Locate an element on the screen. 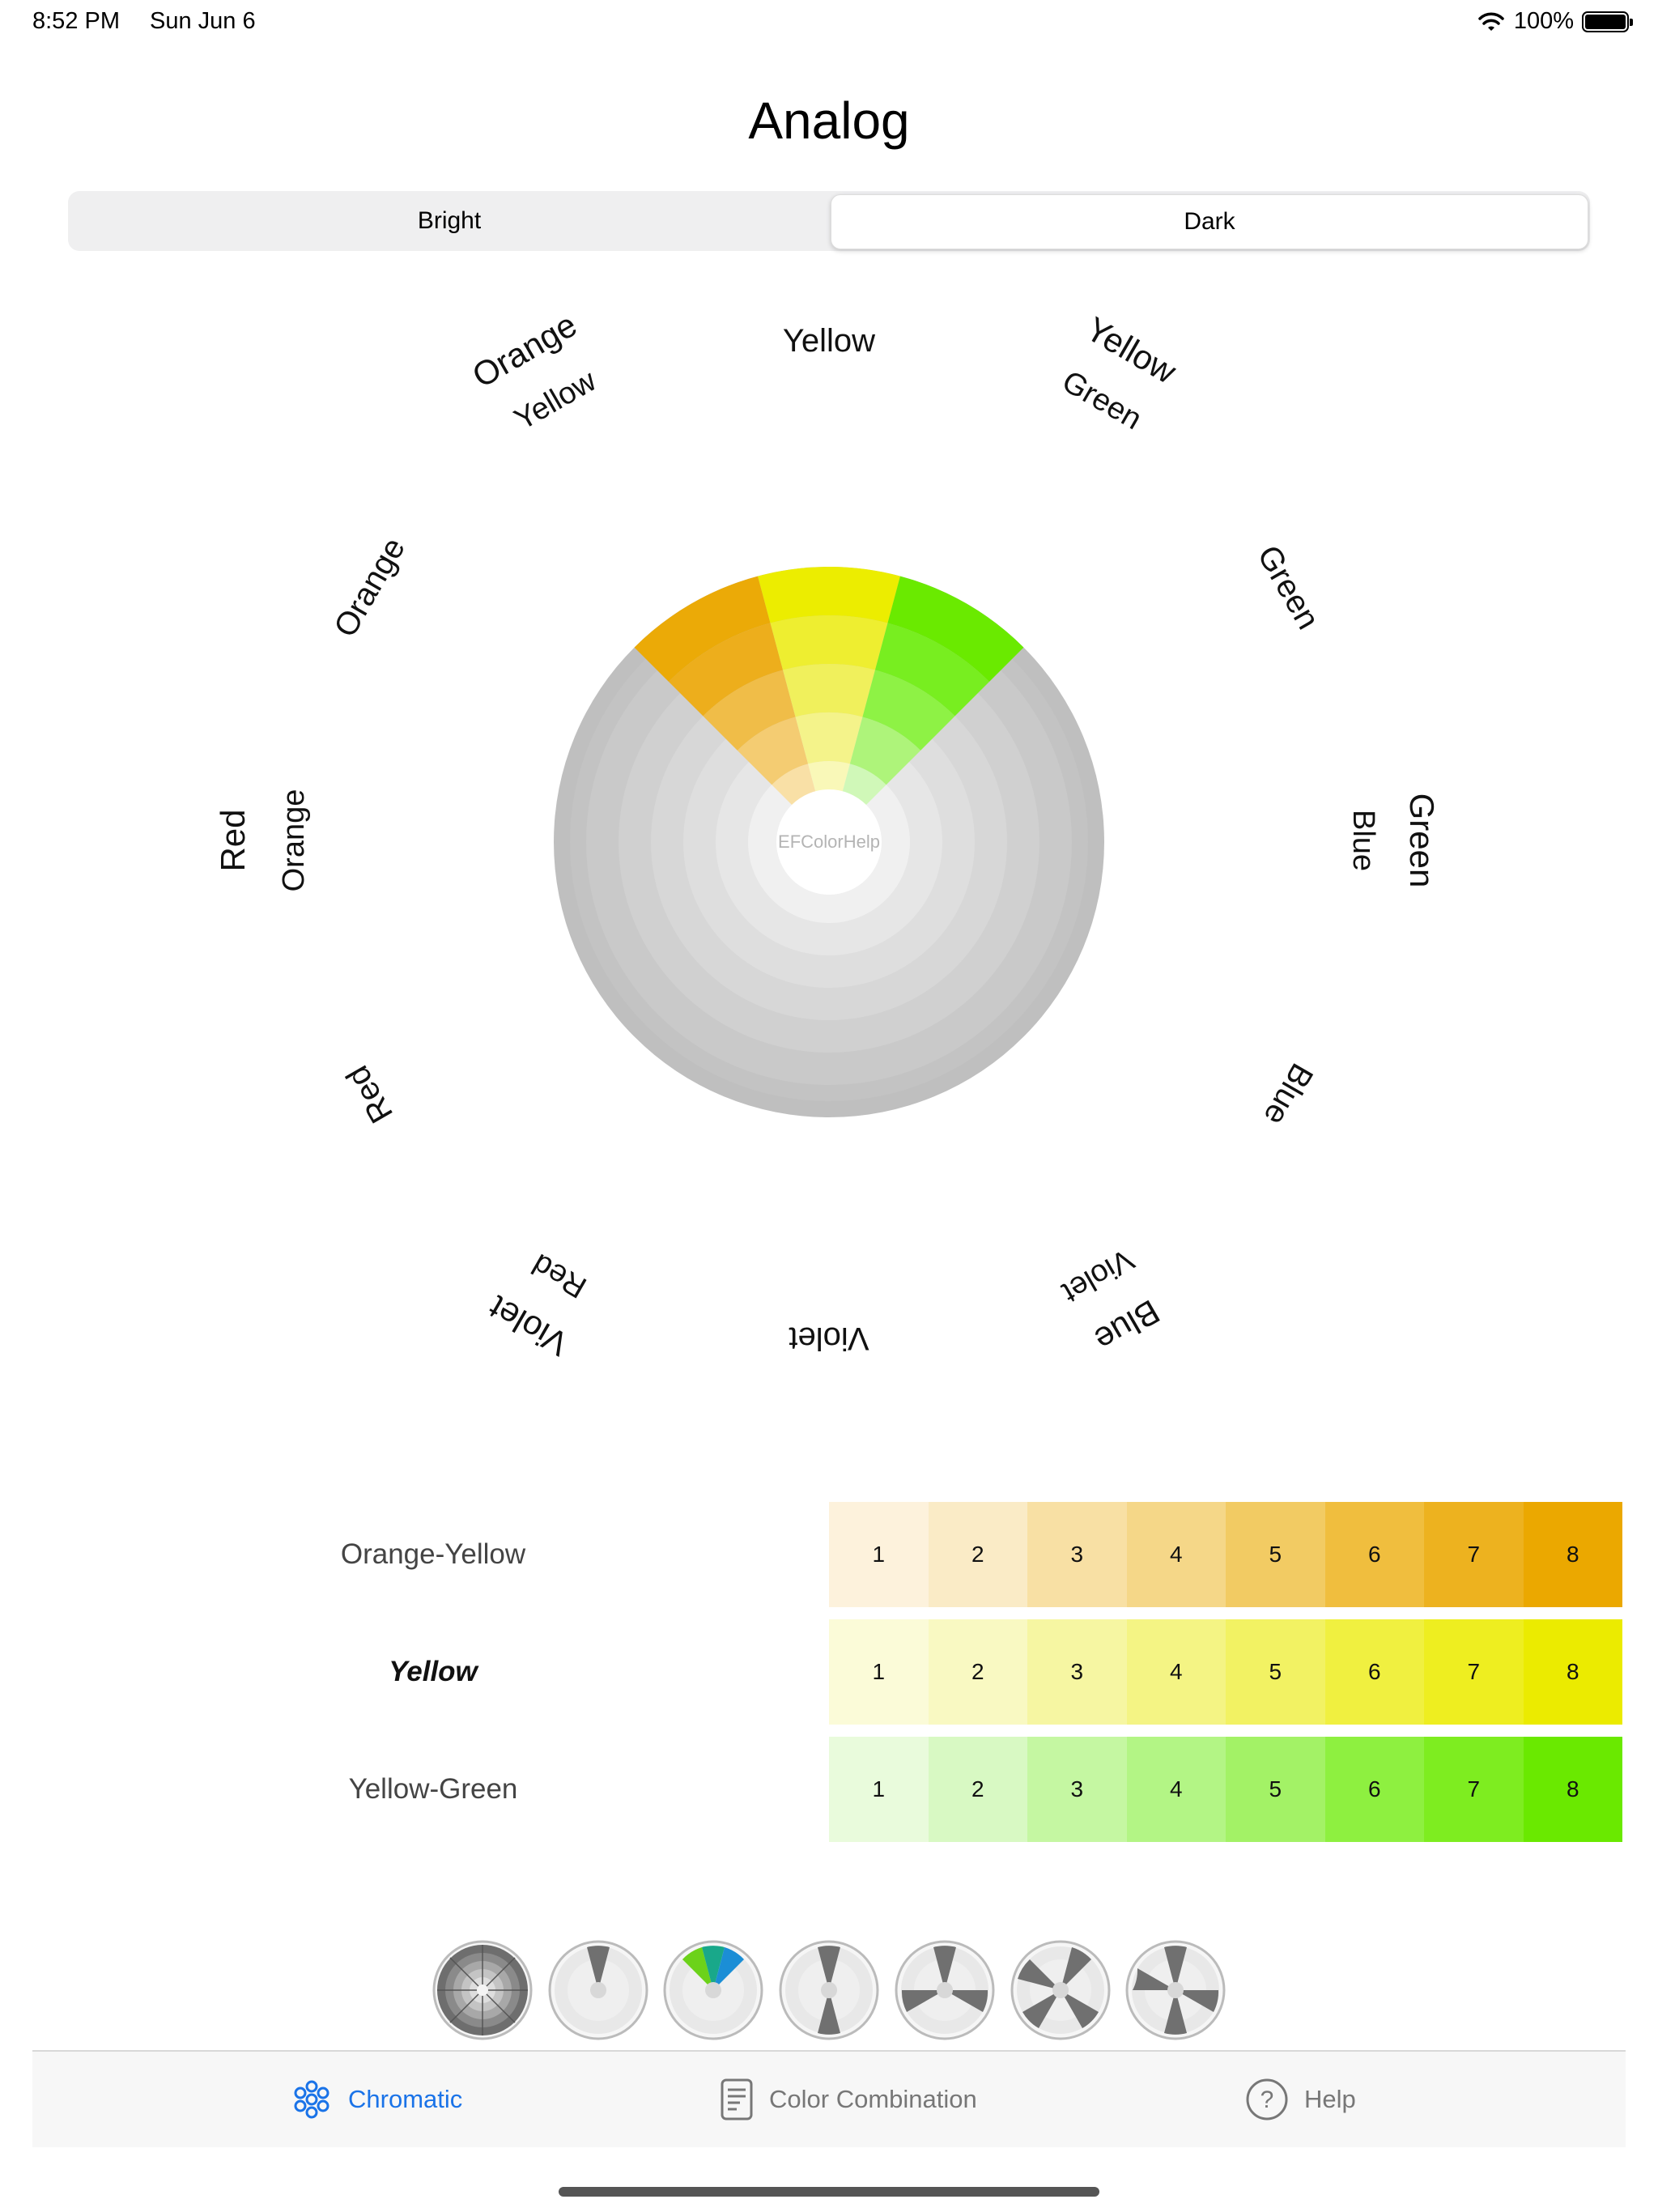 The image size is (1658, 2212). document-icon is located at coordinates (737, 2099).